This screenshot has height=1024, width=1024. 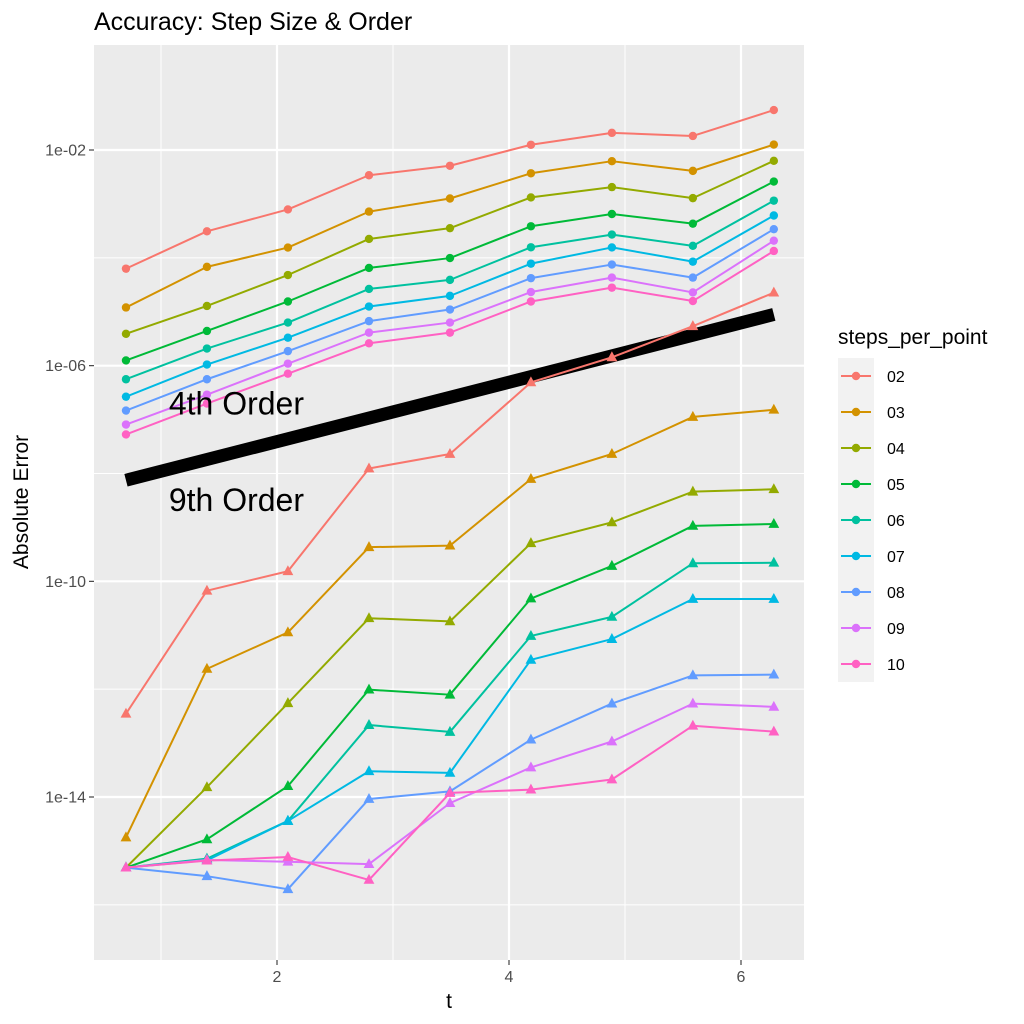 What do you see at coordinates (873, 413) in the screenshot?
I see `legend-entry-03: 03` at bounding box center [873, 413].